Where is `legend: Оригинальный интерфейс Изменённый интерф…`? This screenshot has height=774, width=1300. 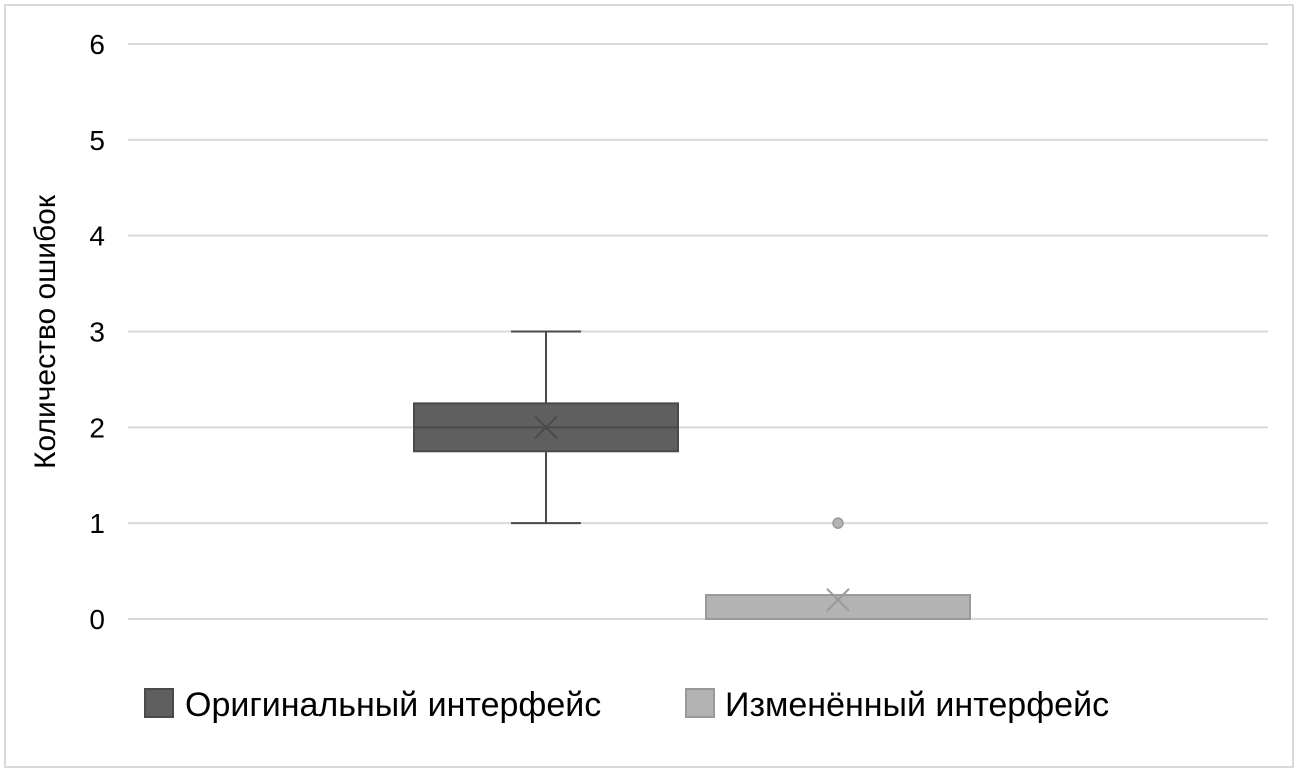
legend: Оригинальный интерфейс Изменённый интерф… is located at coordinates (626, 705).